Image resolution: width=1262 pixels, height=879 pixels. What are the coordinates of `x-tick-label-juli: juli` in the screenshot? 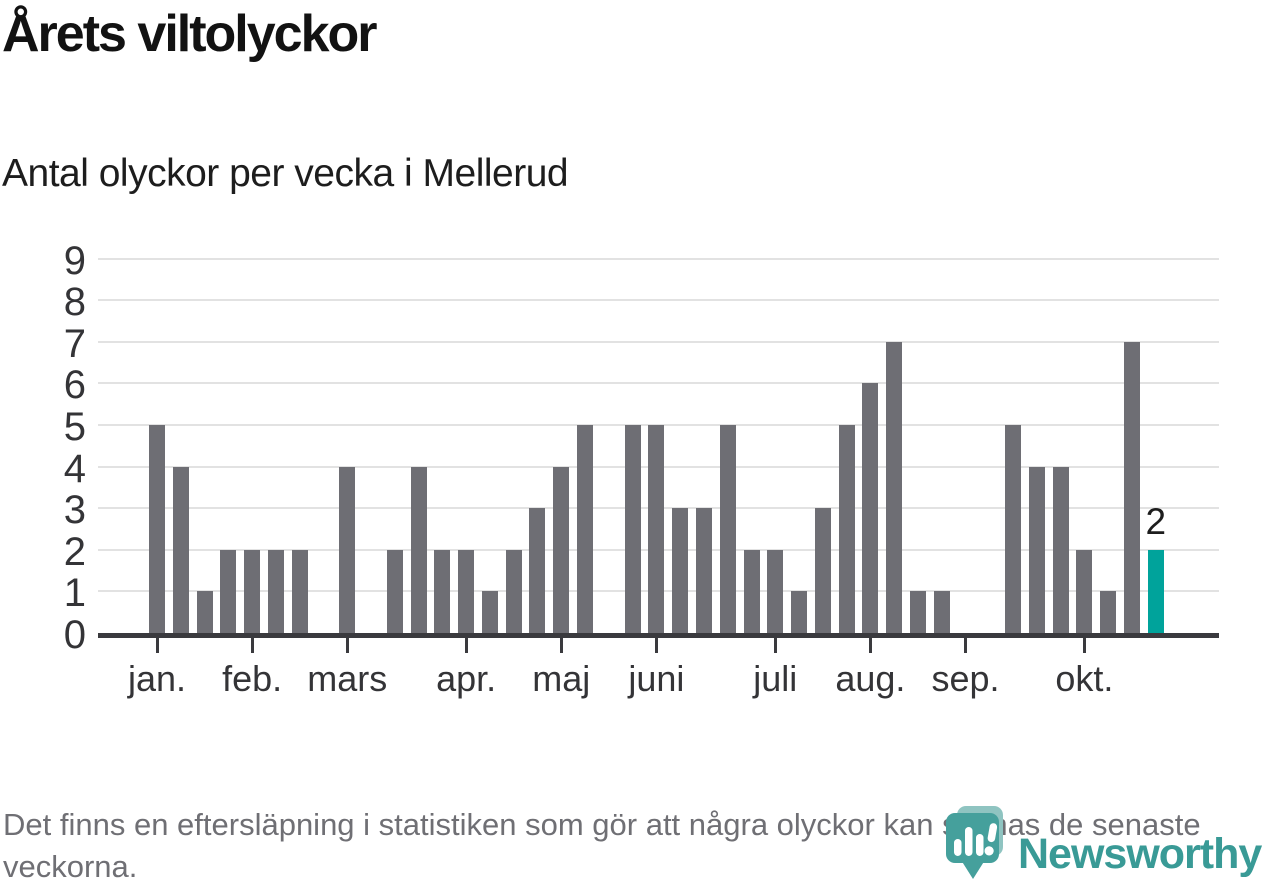 It's located at (775, 678).